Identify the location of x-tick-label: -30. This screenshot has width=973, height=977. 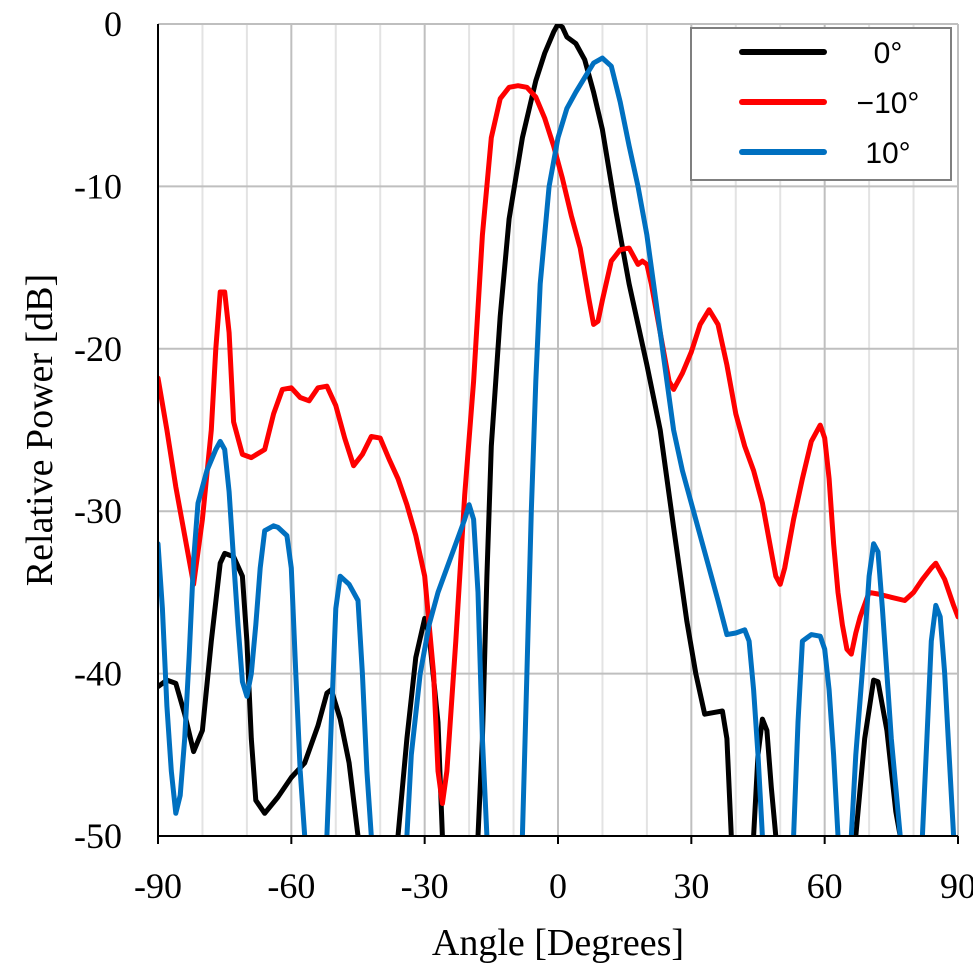
(425, 886).